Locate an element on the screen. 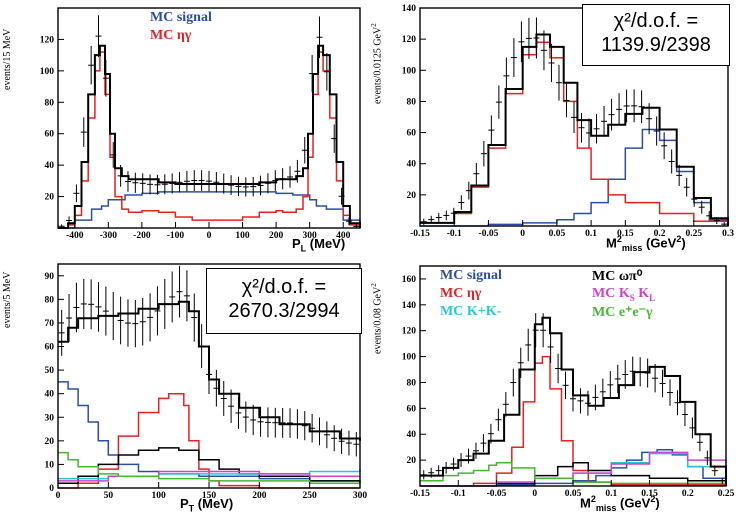  x-tick-label: 0.1 is located at coordinates (611, 494).